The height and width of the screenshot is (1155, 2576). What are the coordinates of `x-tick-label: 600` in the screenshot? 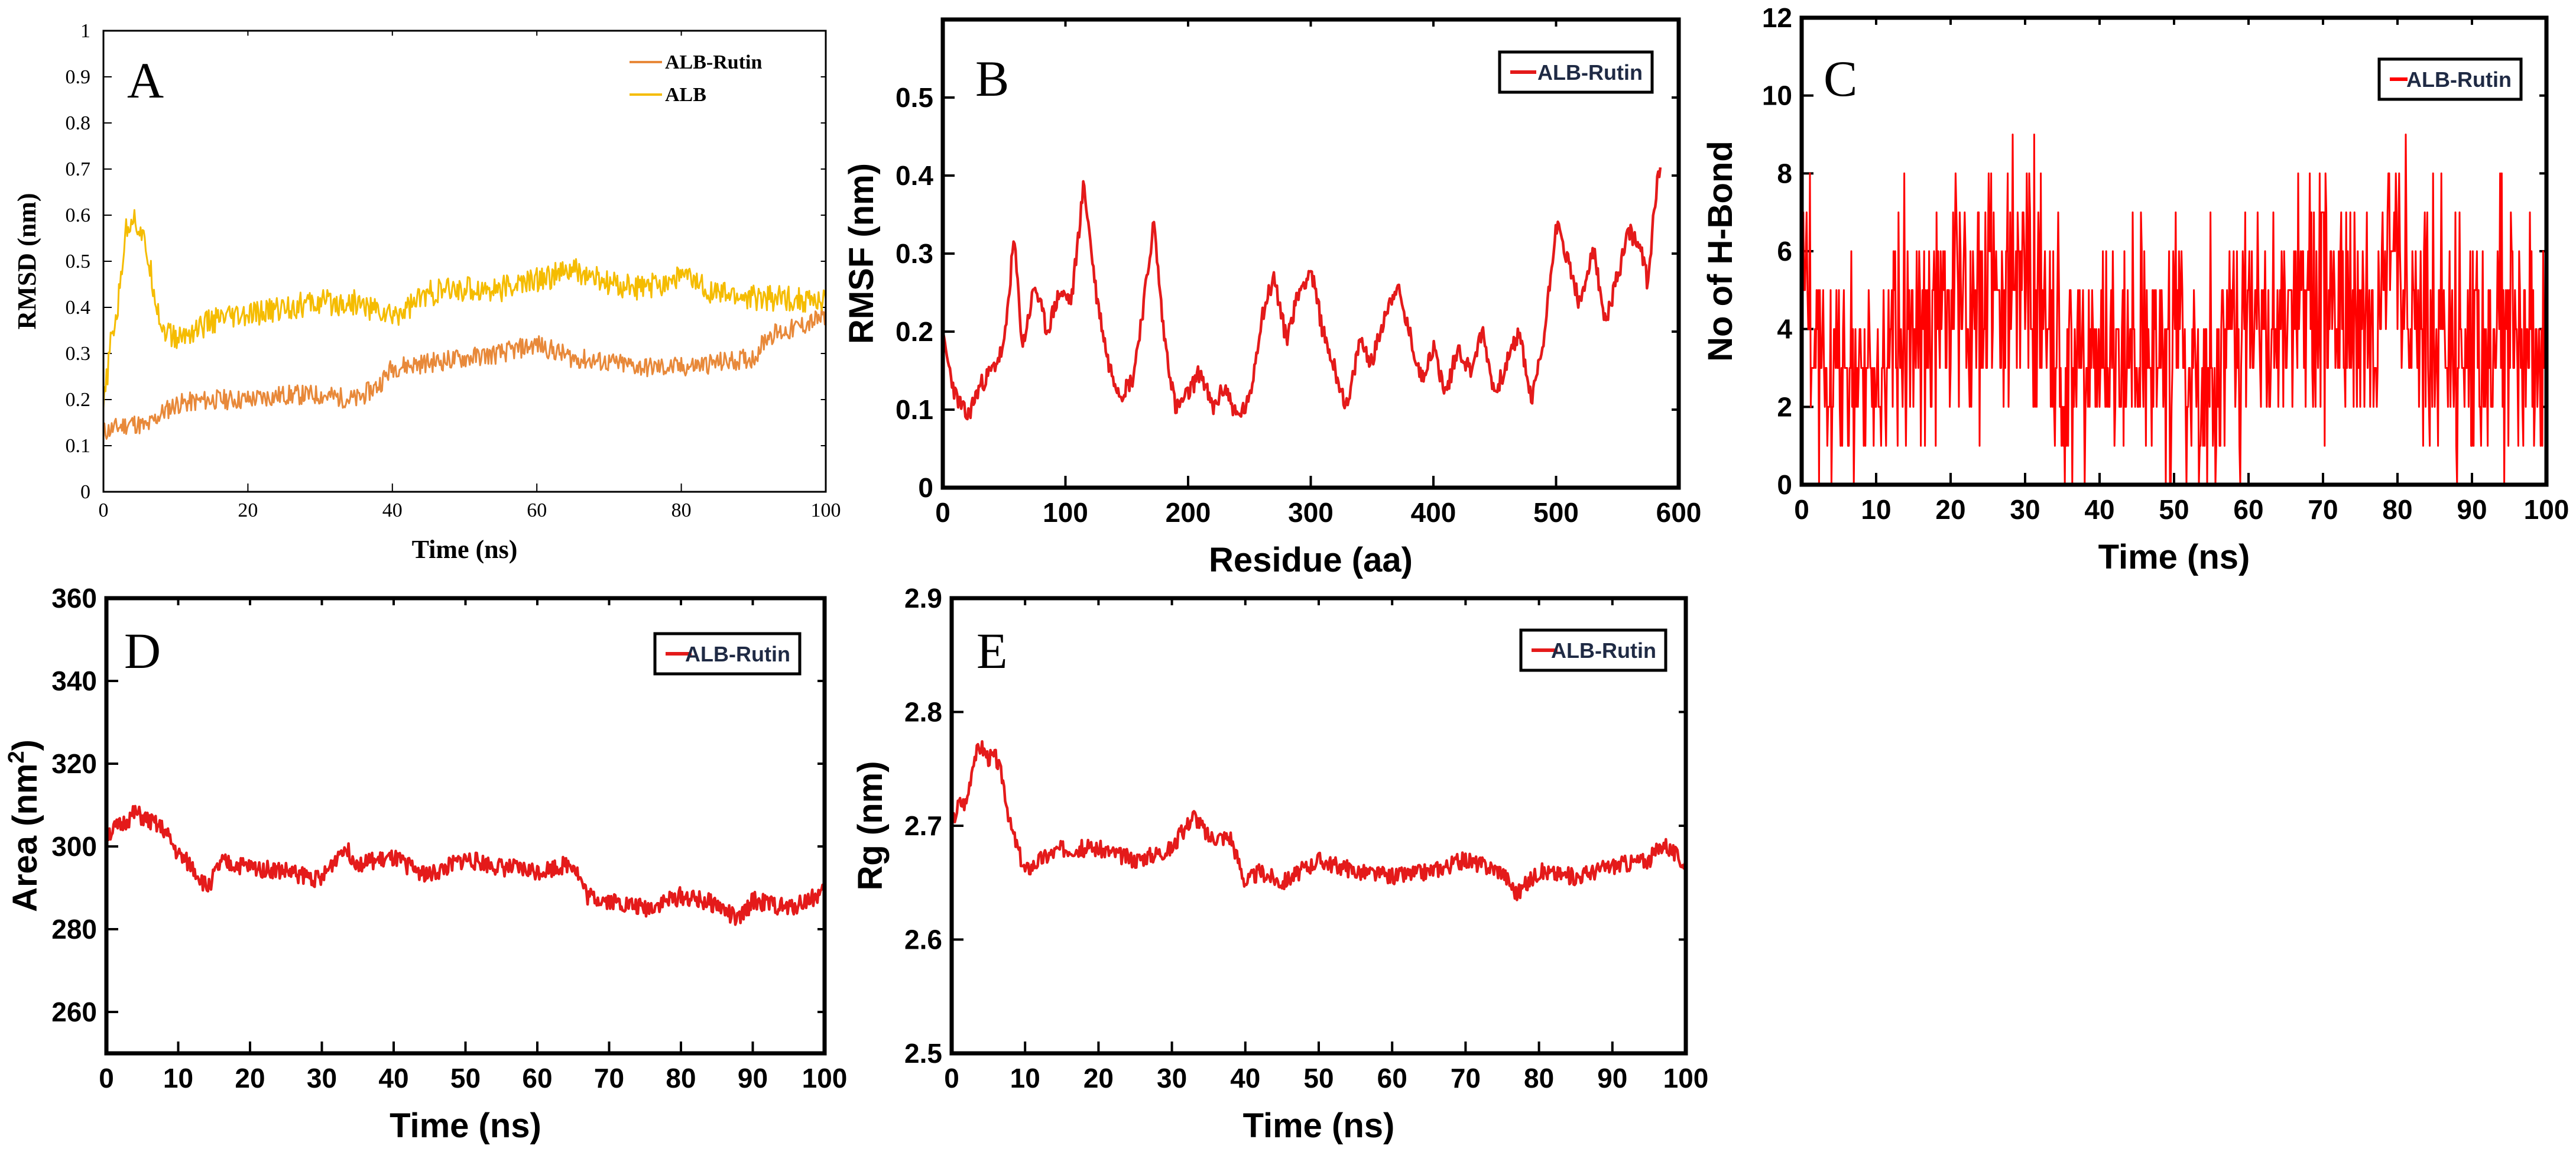 It's located at (1679, 512).